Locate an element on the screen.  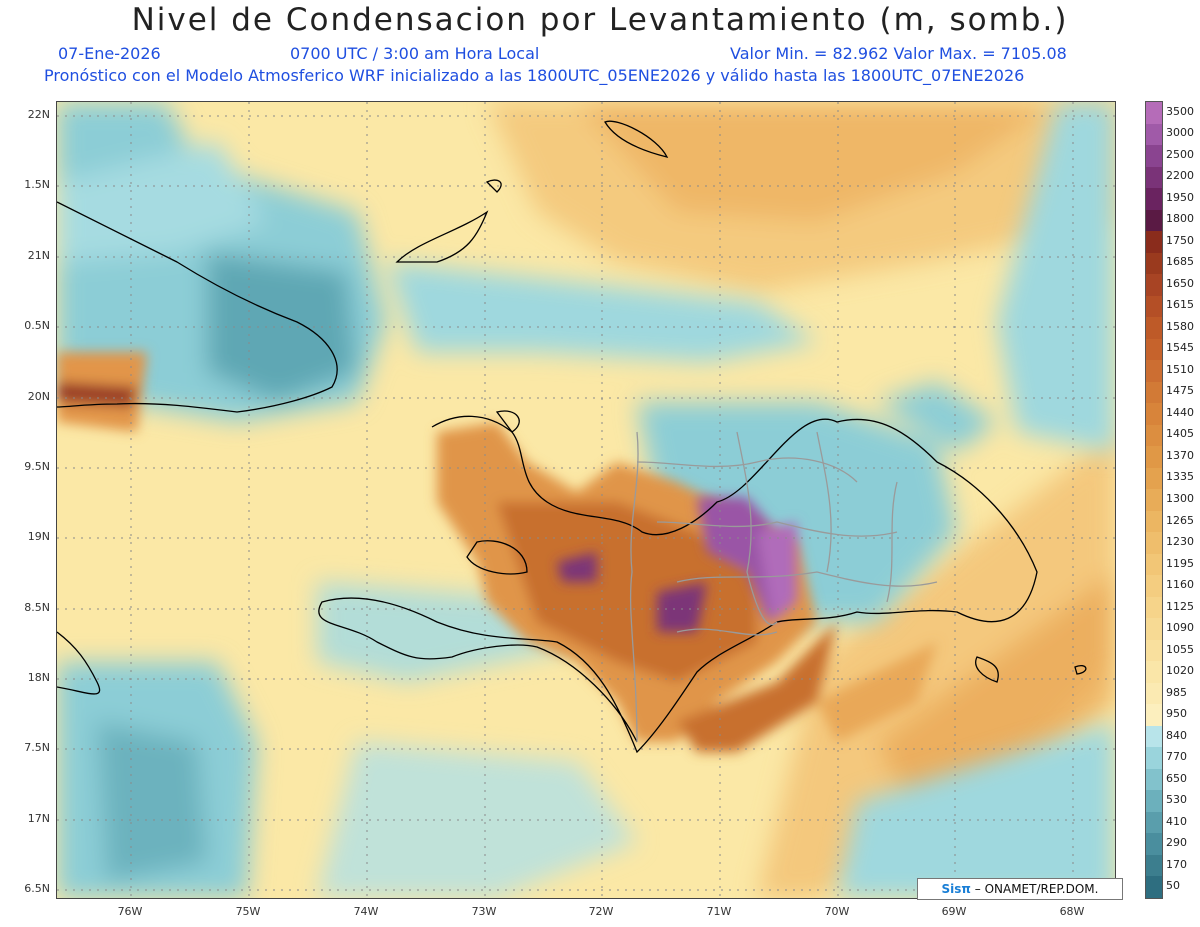
colorbar-label: 1230 is located at coordinates (1180, 542).